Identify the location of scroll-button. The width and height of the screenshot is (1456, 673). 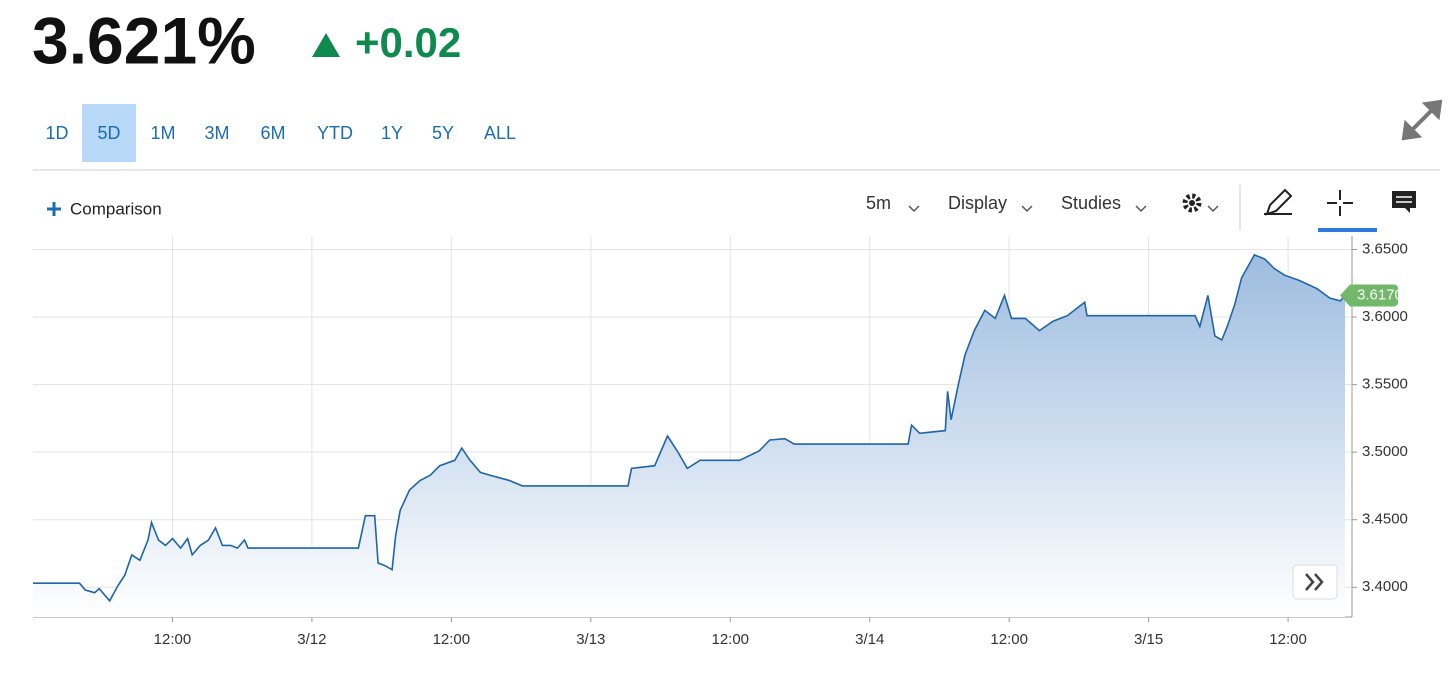
(1315, 582).